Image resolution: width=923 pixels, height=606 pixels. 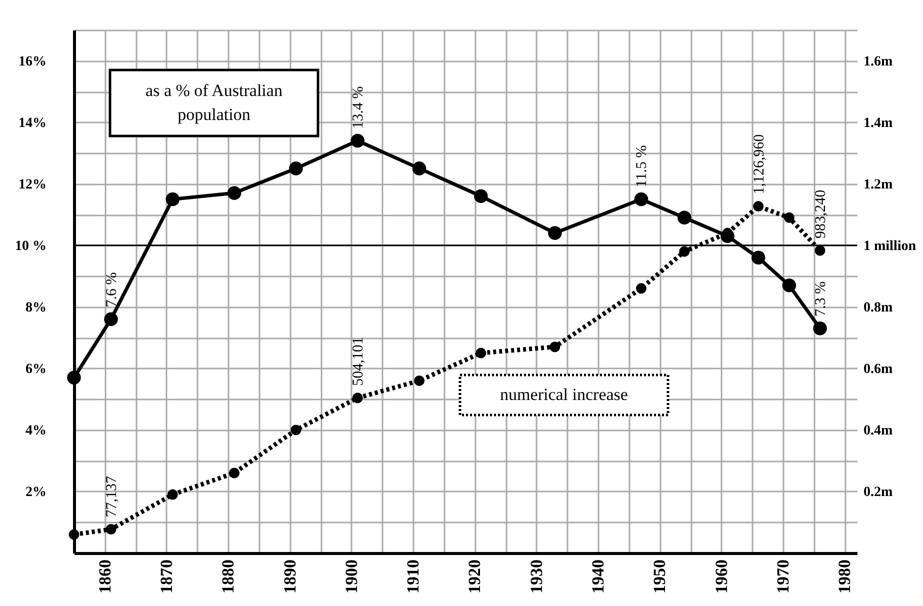 I want to click on x-tick-label: 1890, so click(x=290, y=577).